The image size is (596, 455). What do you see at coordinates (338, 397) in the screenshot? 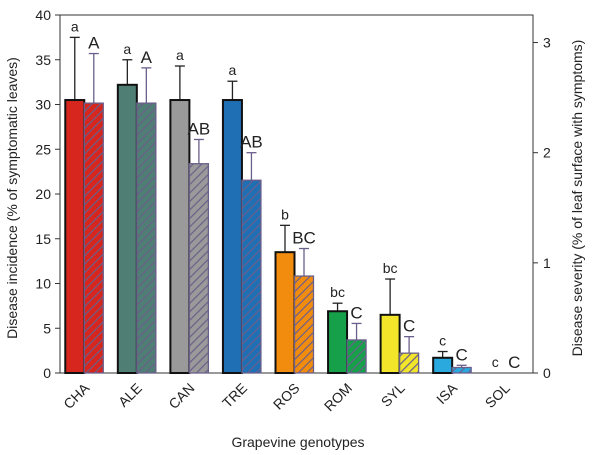
I see `category-label: ROM` at bounding box center [338, 397].